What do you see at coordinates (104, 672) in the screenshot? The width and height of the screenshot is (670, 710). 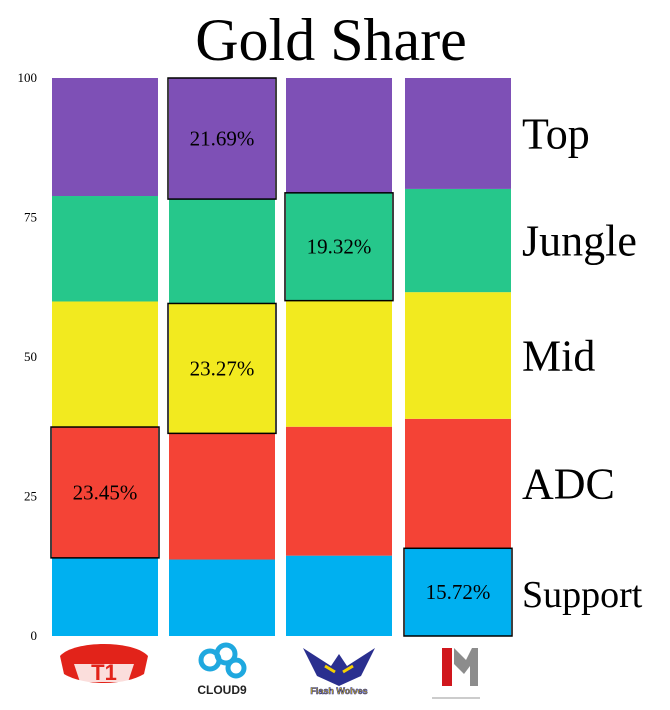 I see `skt-logo-text: T1` at bounding box center [104, 672].